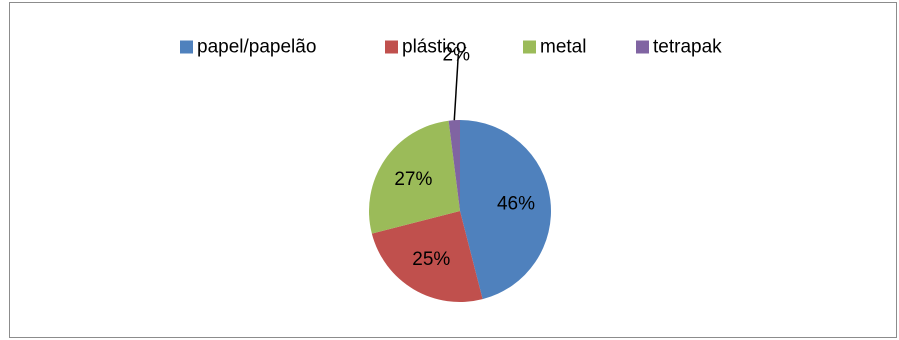 Image resolution: width=899 pixels, height=340 pixels. Describe the element at coordinates (516, 203) in the screenshot. I see `slice-label-0: 46%` at that location.